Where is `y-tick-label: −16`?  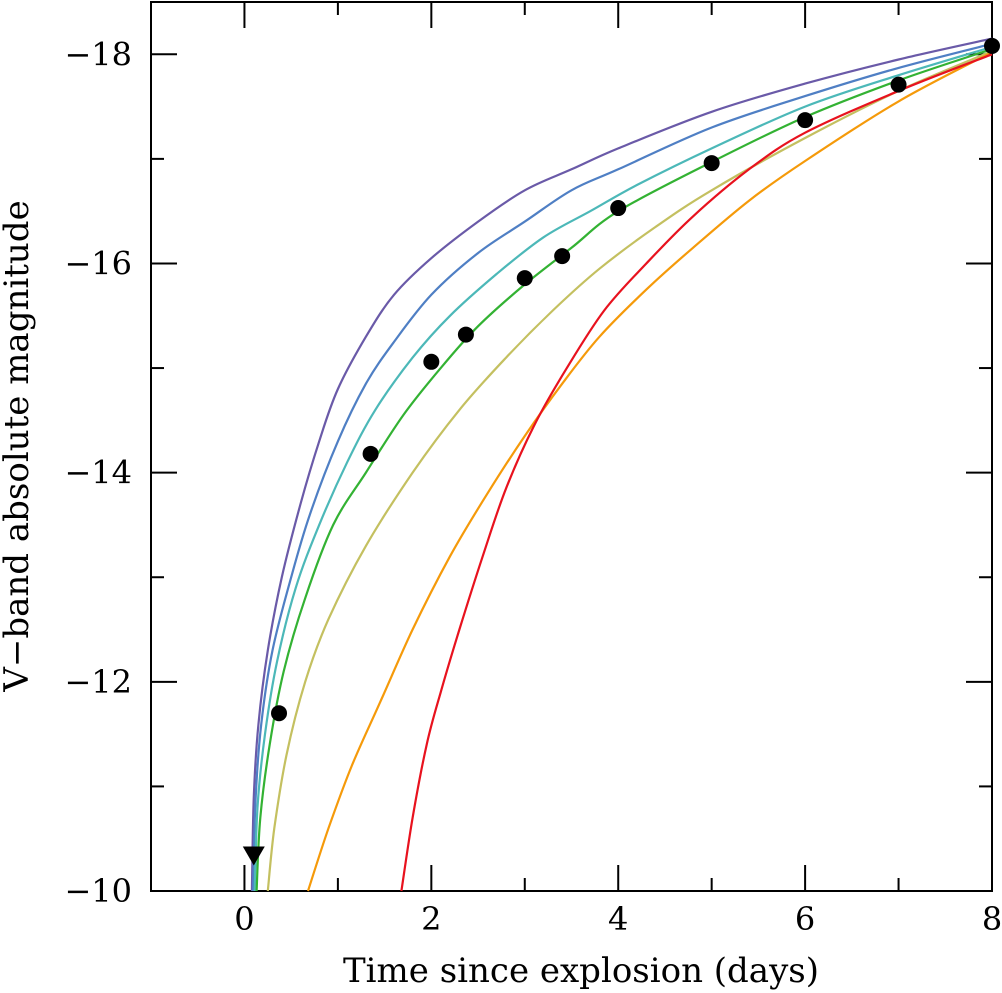
y-tick-label: −16 is located at coordinates (98, 263).